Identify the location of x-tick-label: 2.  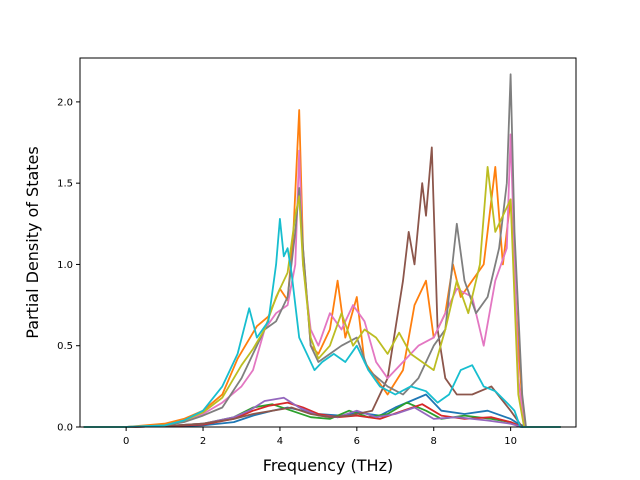
(203, 441).